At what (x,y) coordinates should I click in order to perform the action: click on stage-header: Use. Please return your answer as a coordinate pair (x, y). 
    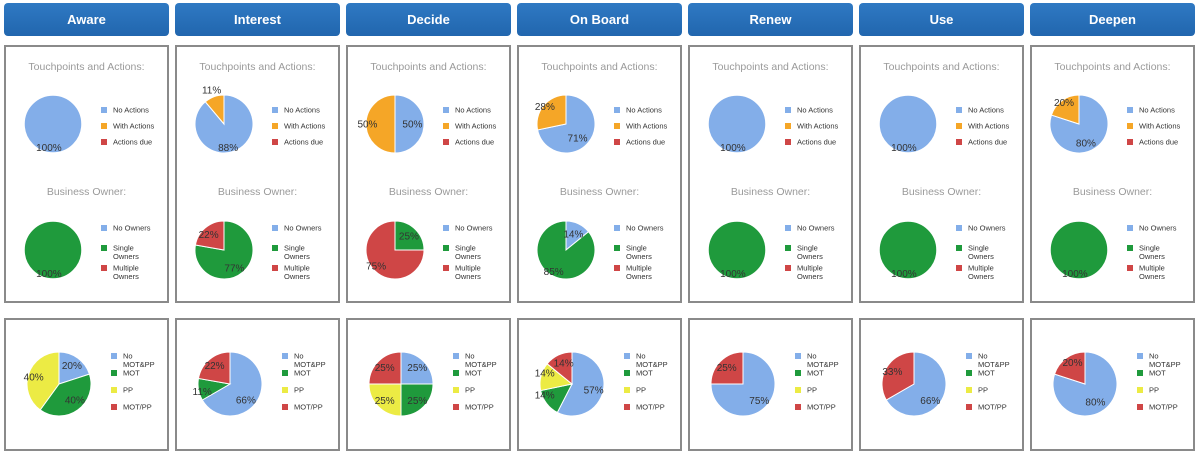
    Looking at the image, I should click on (941, 19).